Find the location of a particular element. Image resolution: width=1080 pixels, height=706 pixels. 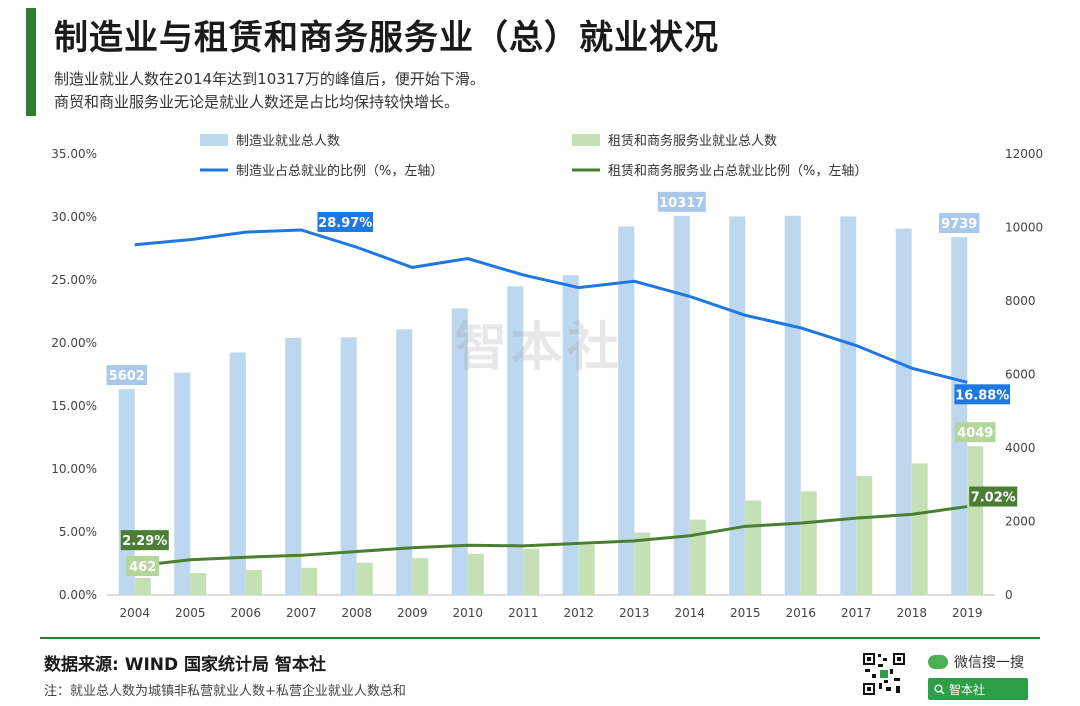

data-label: 16.88% is located at coordinates (982, 395).